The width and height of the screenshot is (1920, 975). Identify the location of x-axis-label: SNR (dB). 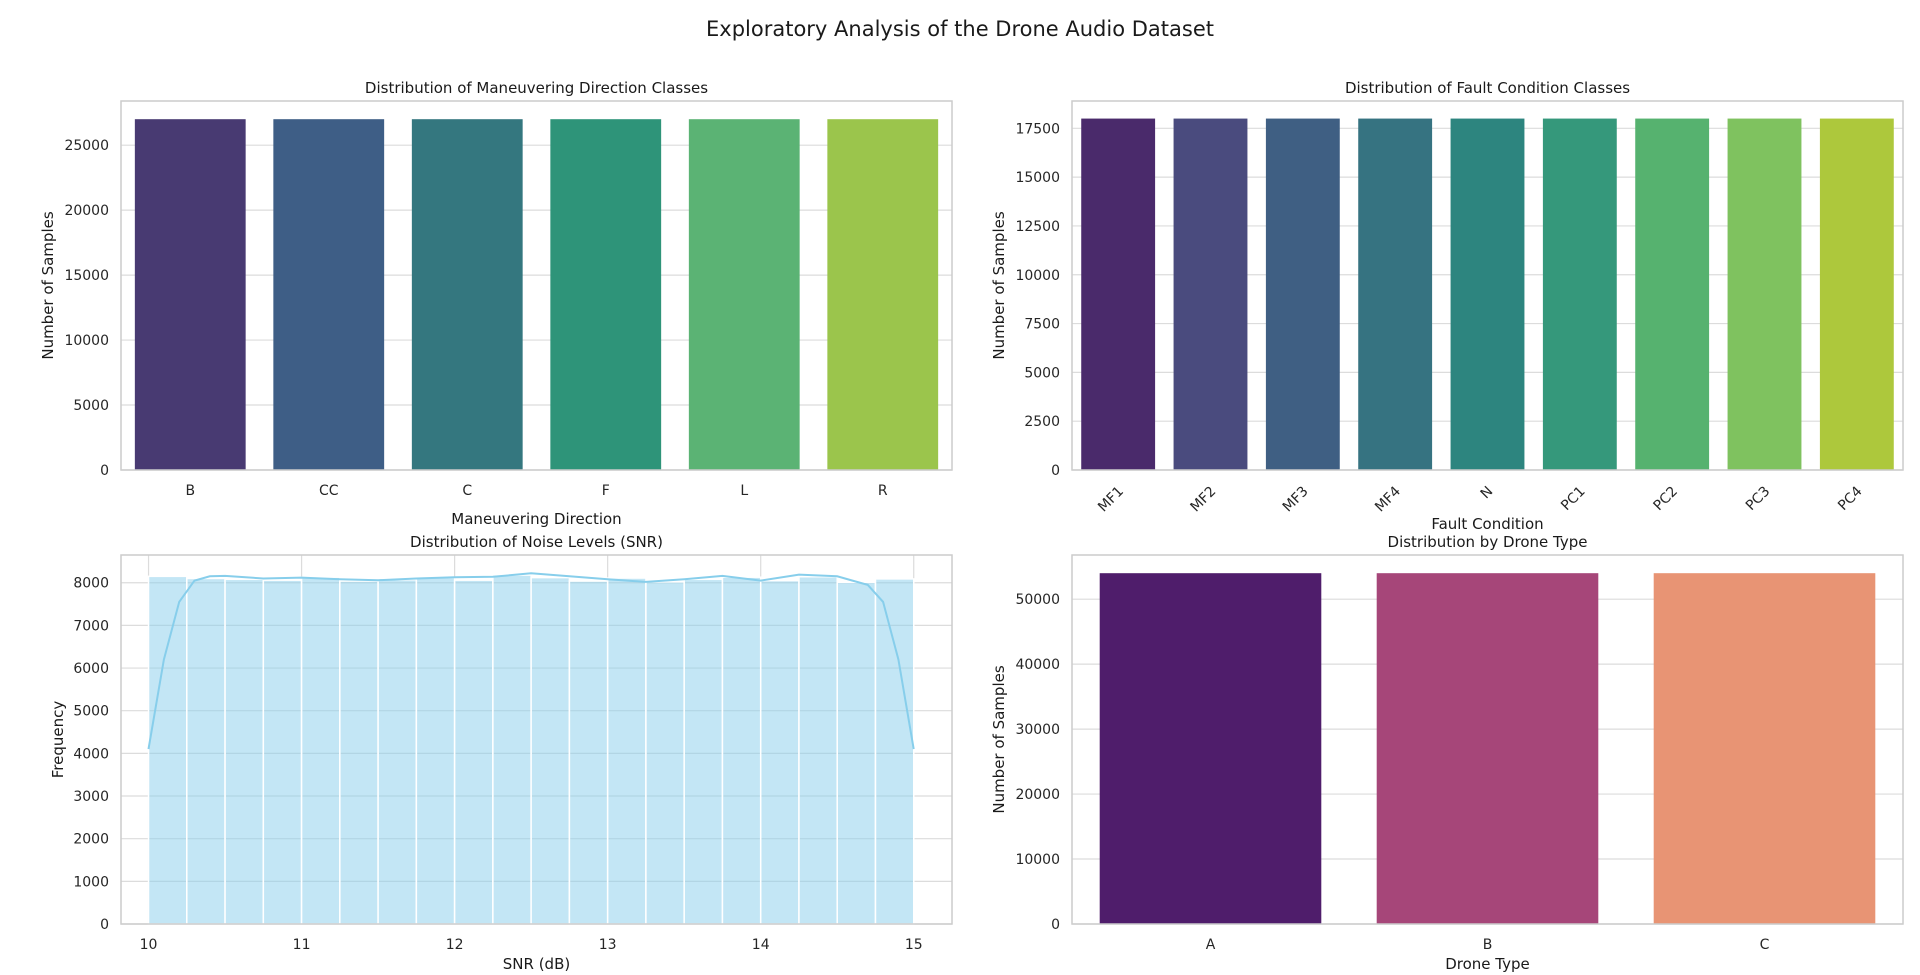
(536, 964).